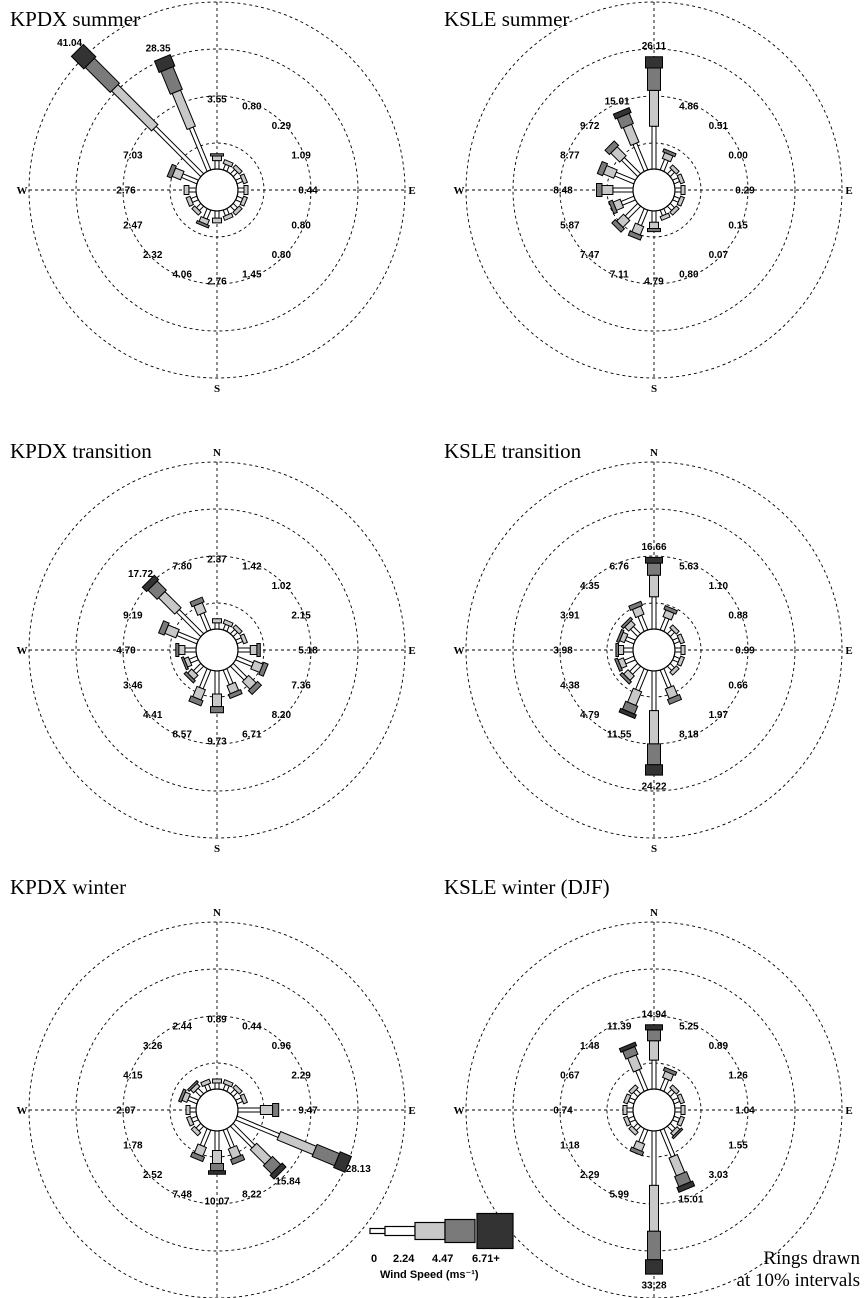  Describe the element at coordinates (641, 679) in the screenshot. I see `petal-202.5deg-bin-0` at that location.